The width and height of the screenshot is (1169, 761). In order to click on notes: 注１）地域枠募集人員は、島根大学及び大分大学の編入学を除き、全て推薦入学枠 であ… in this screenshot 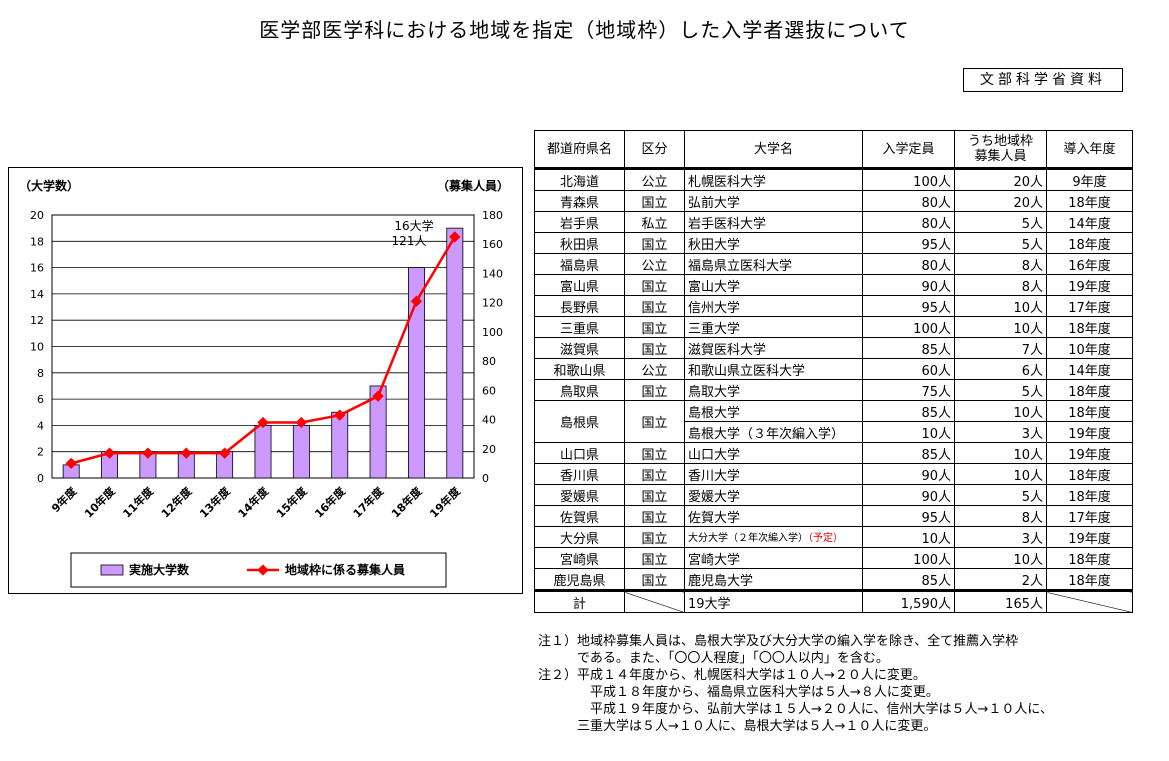, I will do `click(795, 684)`.